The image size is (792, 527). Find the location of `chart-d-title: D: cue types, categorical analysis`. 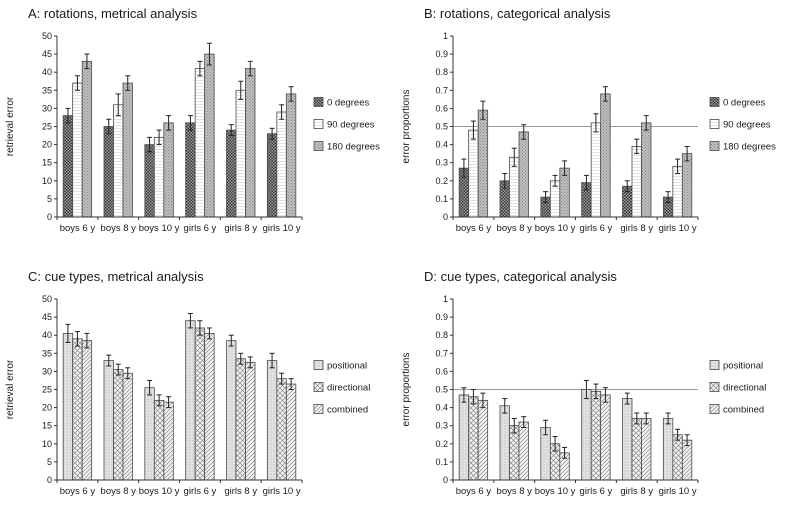

chart-d-title: D: cue types, categorical analysis is located at coordinates (520, 276).